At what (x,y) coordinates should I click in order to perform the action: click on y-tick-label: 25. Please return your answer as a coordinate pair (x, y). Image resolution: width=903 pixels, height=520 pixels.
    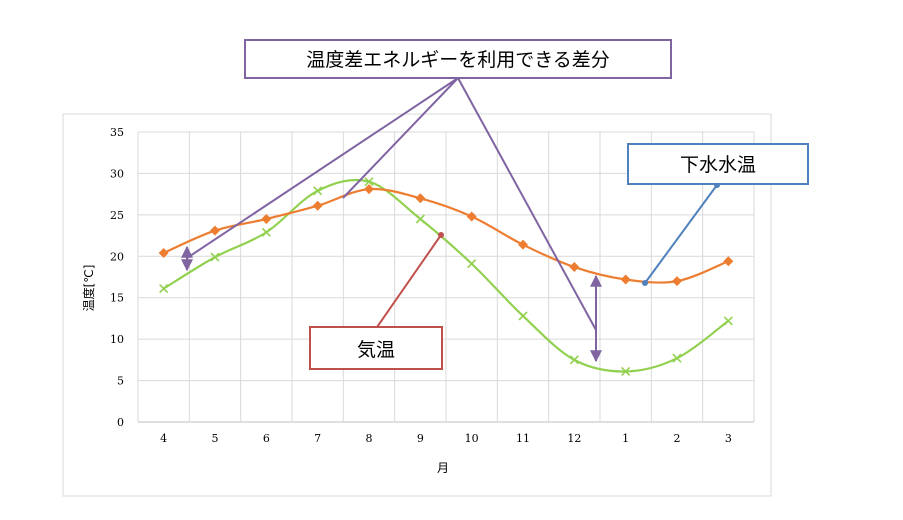
    Looking at the image, I should click on (117, 215).